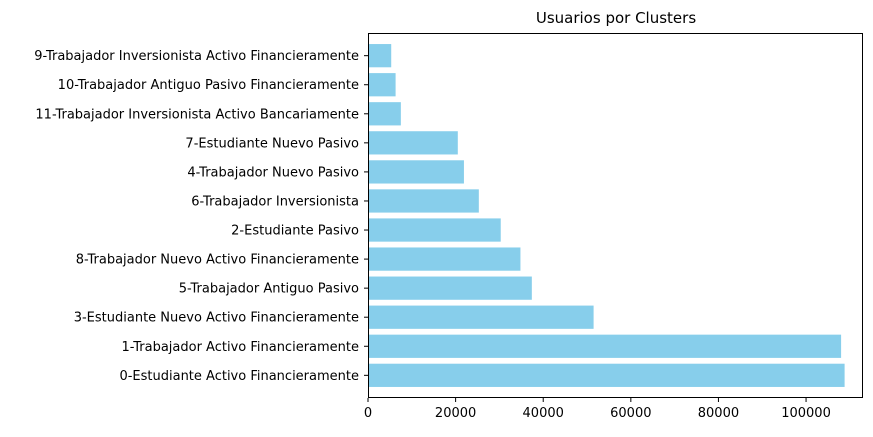 The image size is (873, 437). I want to click on x-tick-label-1: 20000, so click(455, 413).